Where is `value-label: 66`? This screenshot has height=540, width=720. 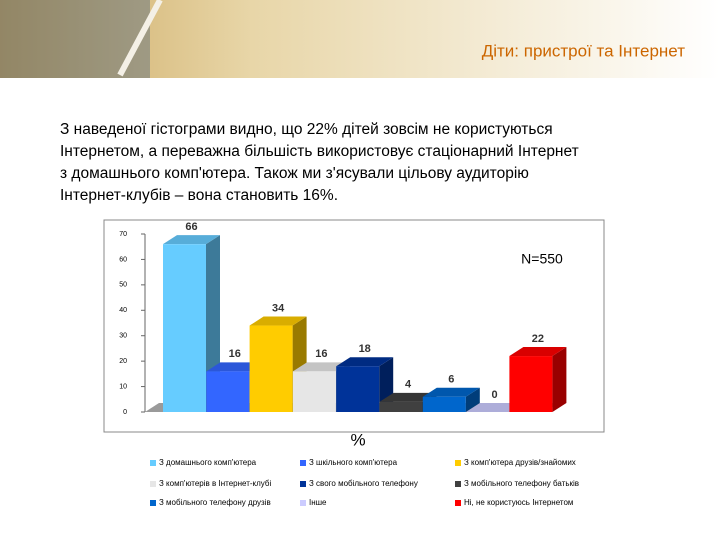
value-label: 66 is located at coordinates (191, 227).